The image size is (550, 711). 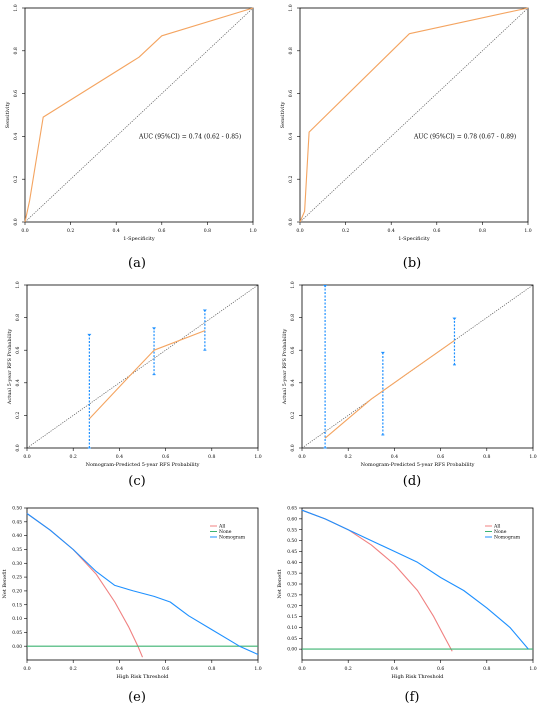 I want to click on caption-d: (d), so click(x=412, y=481).